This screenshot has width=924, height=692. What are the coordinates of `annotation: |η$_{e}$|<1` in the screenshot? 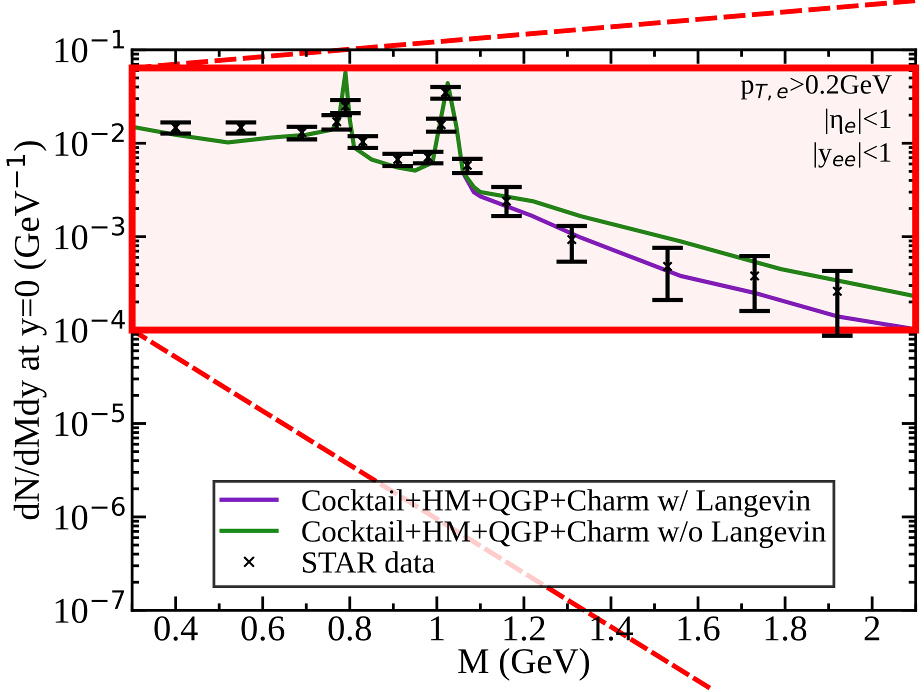 It's located at (858, 121).